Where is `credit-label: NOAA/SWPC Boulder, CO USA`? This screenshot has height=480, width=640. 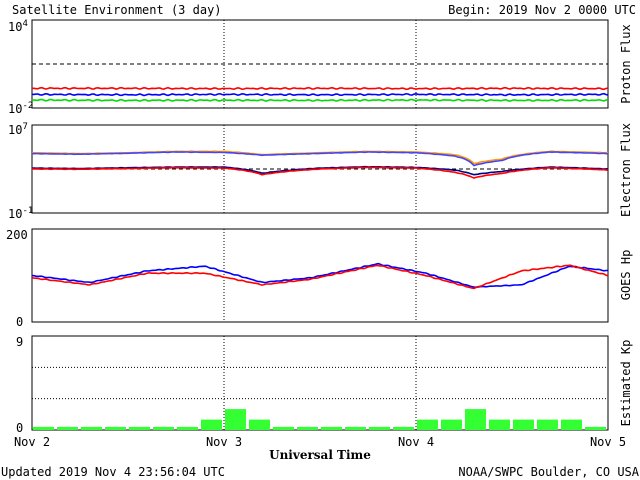
credit-label: NOAA/SWPC Boulder, CO USA is located at coordinates (548, 472).